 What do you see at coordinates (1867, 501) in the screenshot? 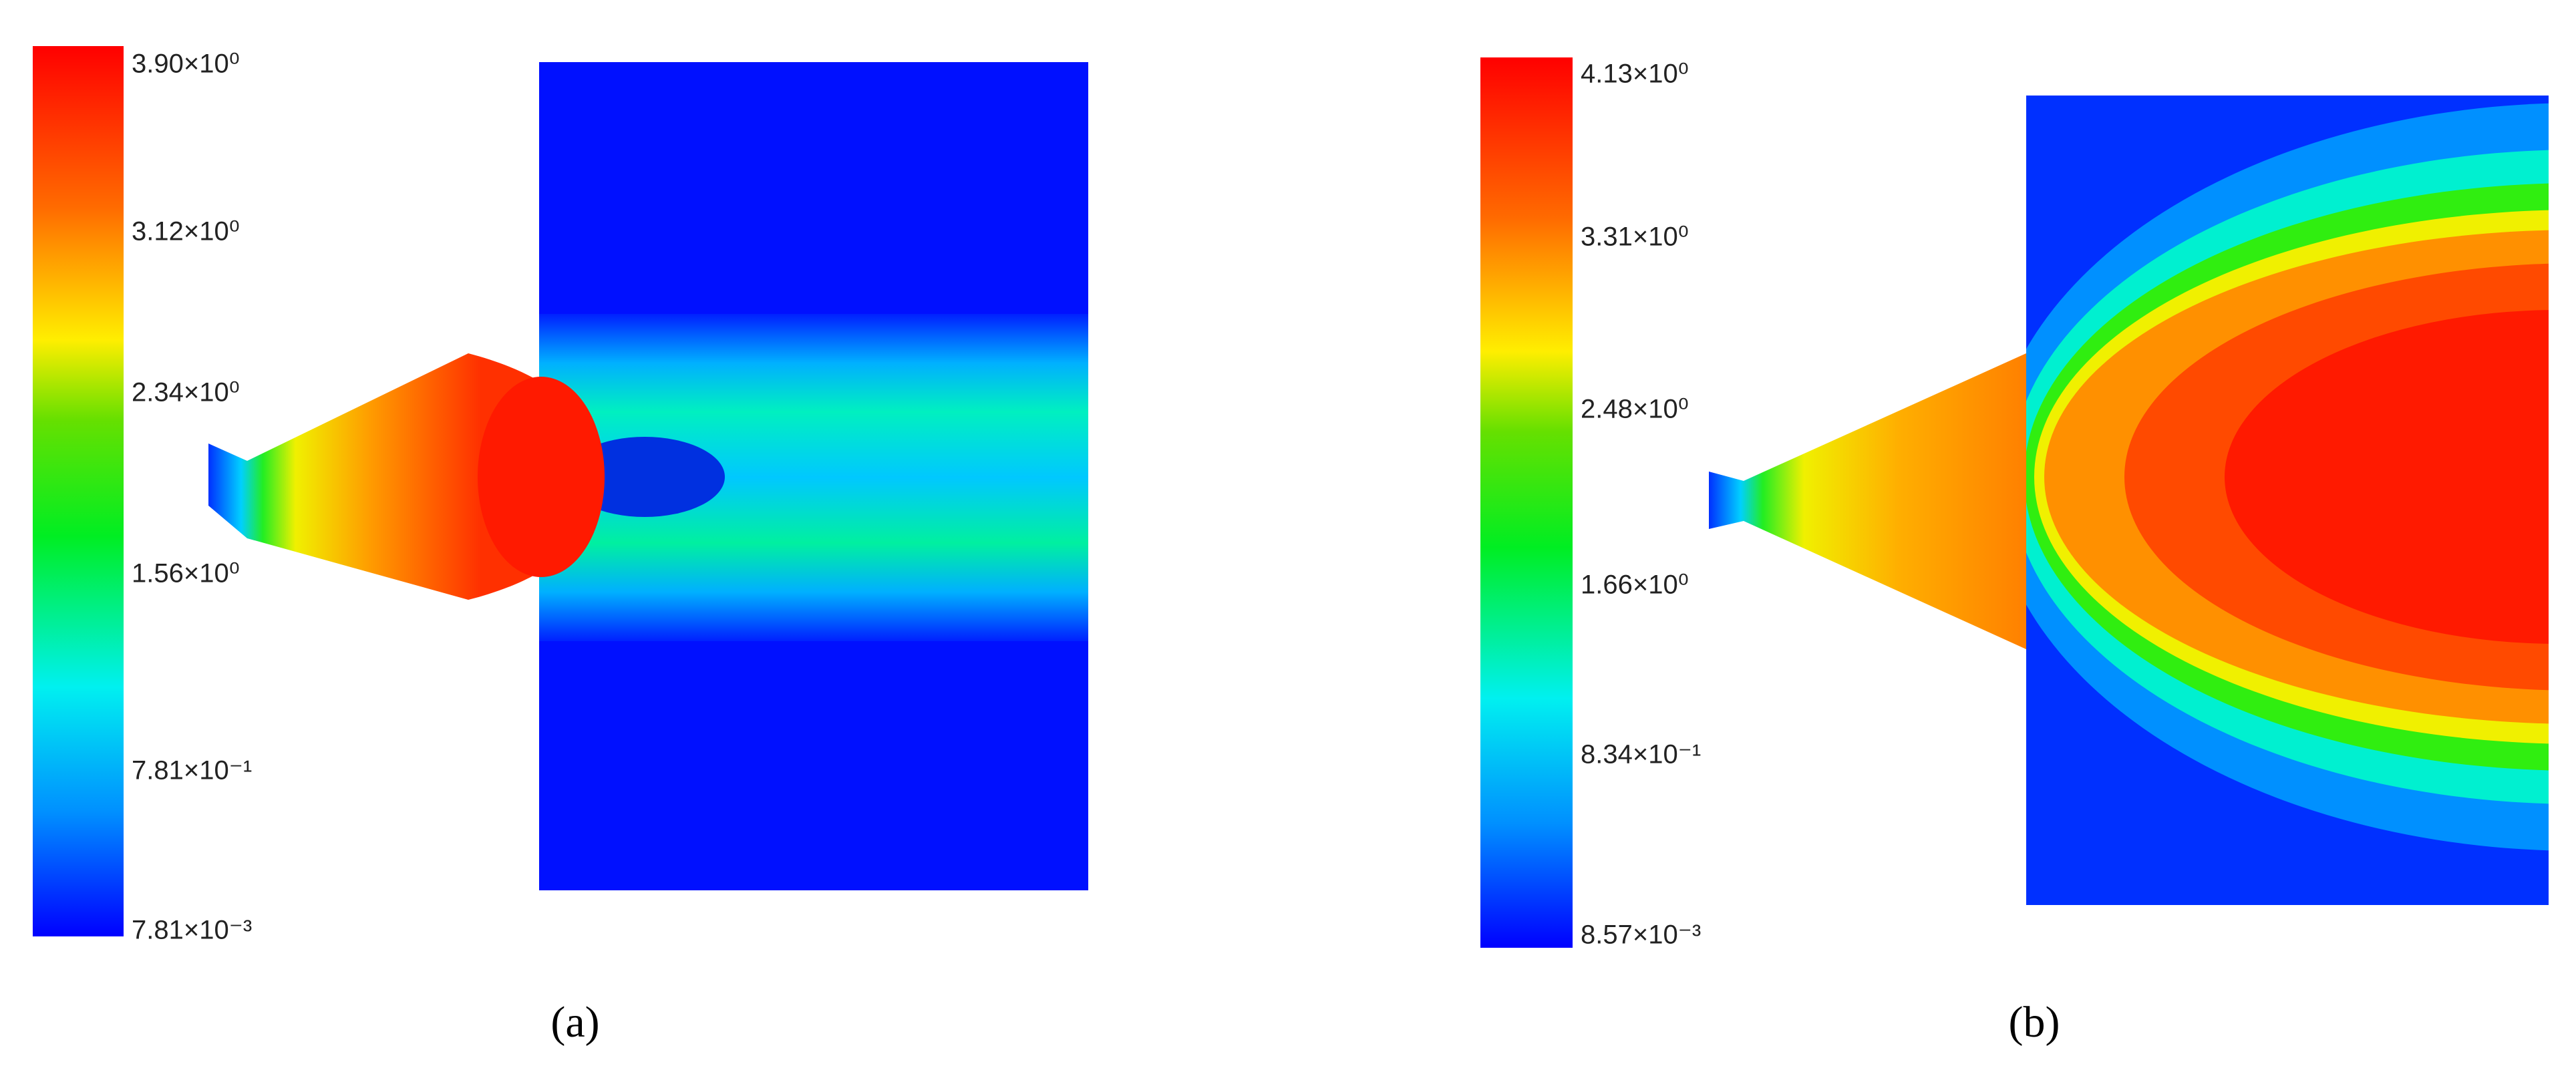
I see `nozzle-plume` at bounding box center [1867, 501].